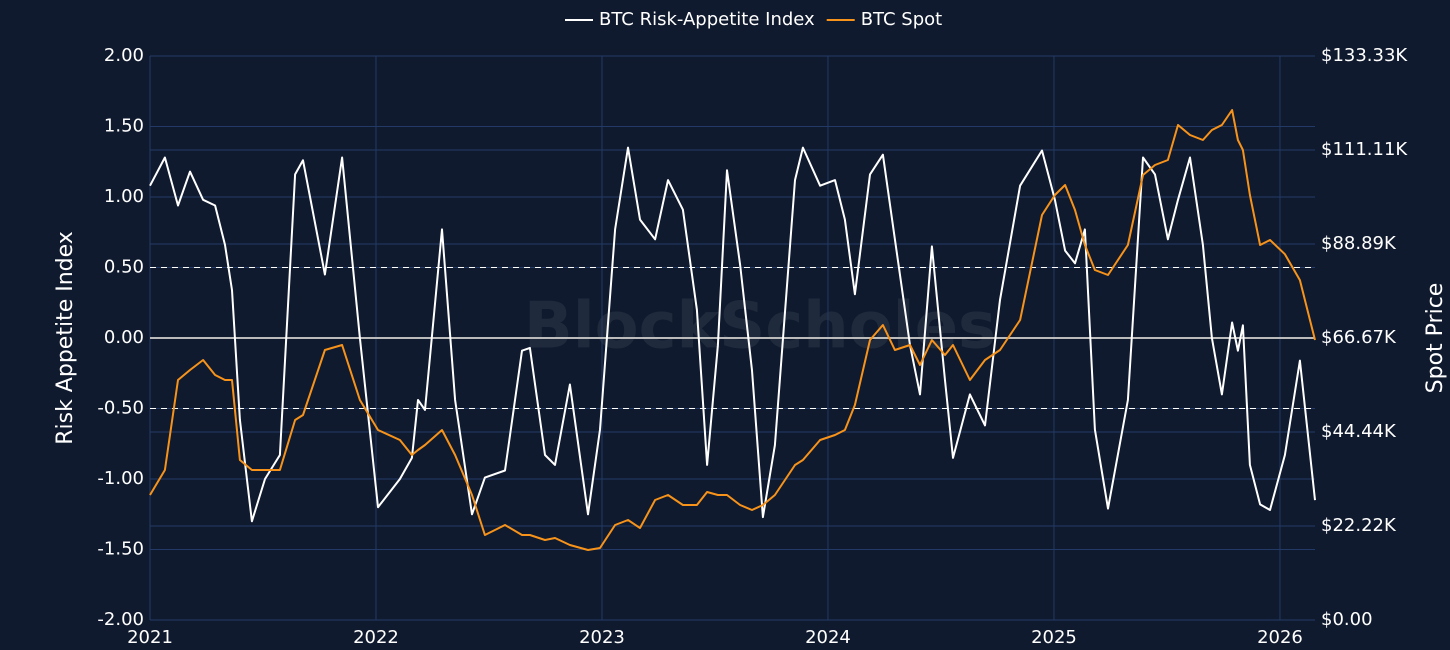 The width and height of the screenshot is (1450, 650). What do you see at coordinates (1359, 525) in the screenshot?
I see `y2-tick-label: $22.22K` at bounding box center [1359, 525].